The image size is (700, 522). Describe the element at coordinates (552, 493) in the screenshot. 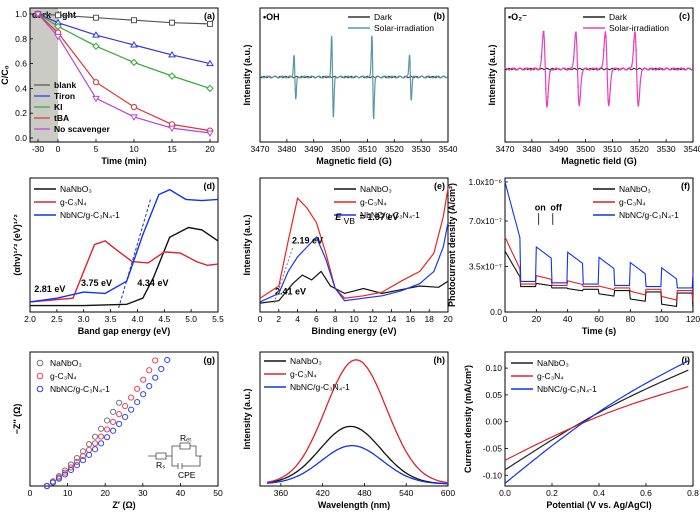

I see `x-tick-label: 0.2` at that location.